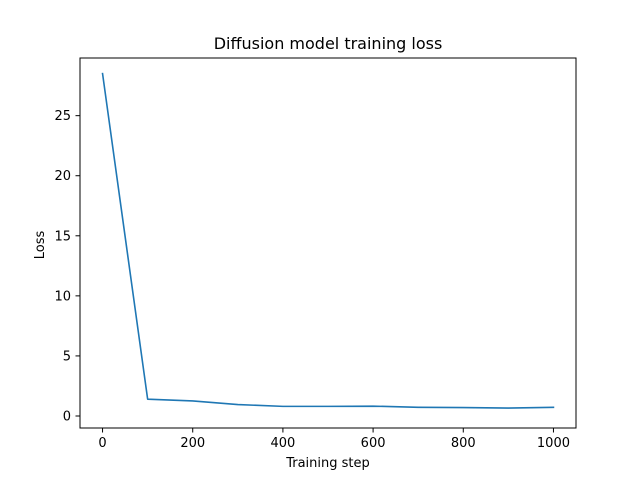 This screenshot has width=640, height=480. What do you see at coordinates (328, 43) in the screenshot?
I see `chart-title: Diffusion model training loss` at bounding box center [328, 43].